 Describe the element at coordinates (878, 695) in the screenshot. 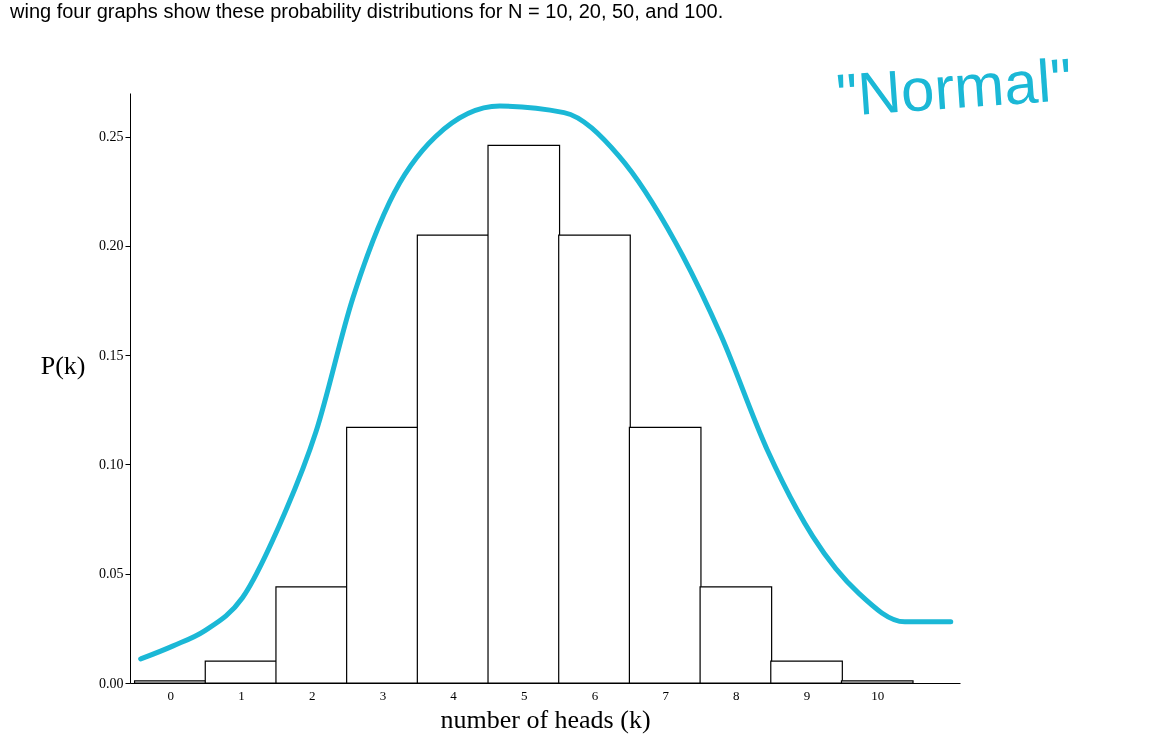

I see `x-tick-label: 10` at that location.